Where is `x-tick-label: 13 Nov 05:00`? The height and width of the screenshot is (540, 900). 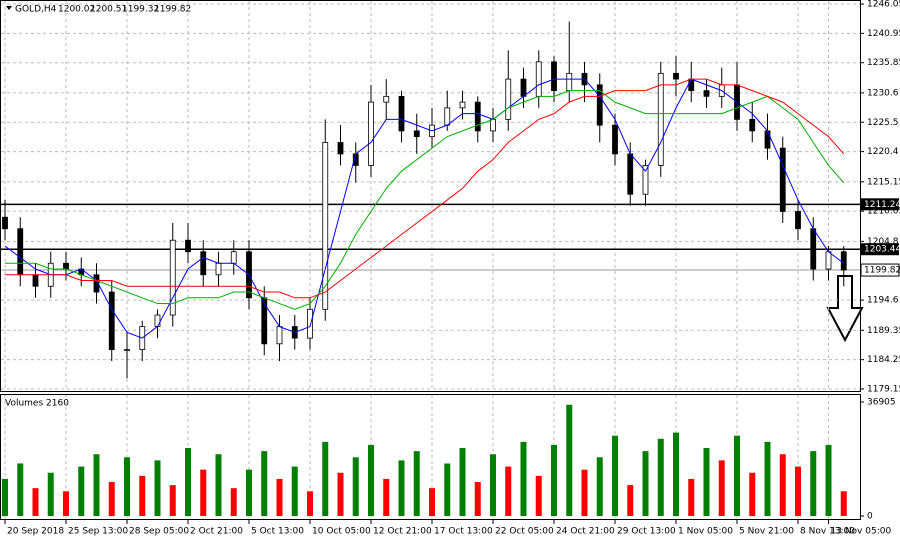 x-tick-label: 13 Nov 05:00 is located at coordinates (861, 532).